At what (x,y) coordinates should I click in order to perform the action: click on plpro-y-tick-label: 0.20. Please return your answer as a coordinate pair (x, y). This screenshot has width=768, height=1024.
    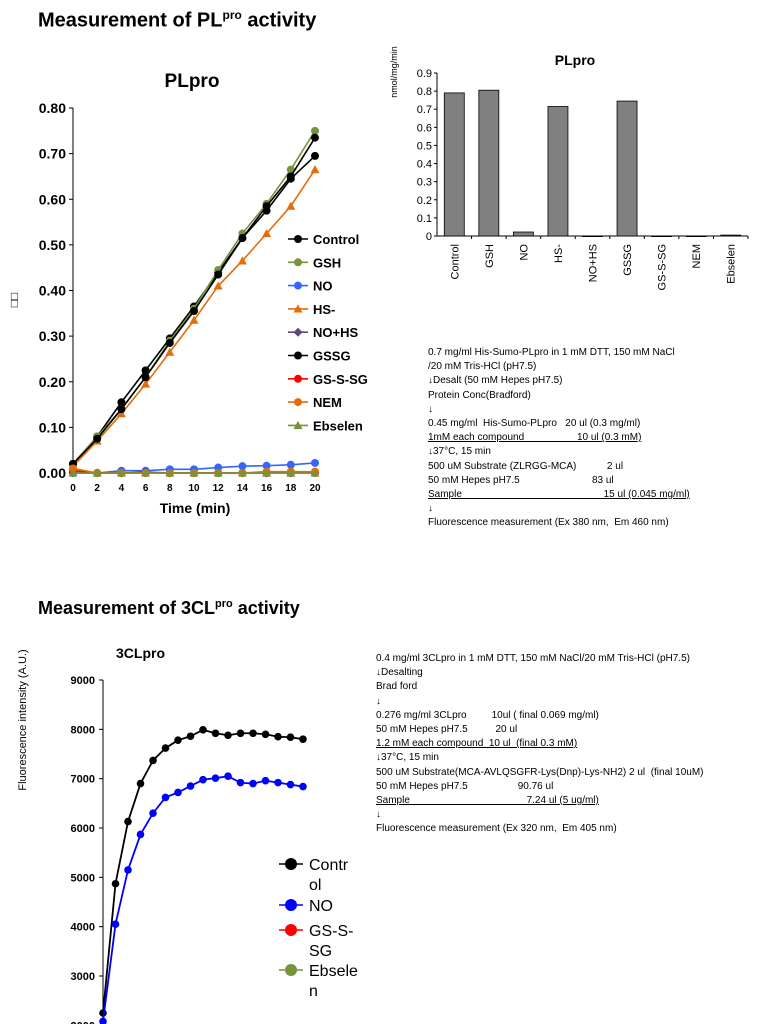
    Looking at the image, I should click on (52, 382).